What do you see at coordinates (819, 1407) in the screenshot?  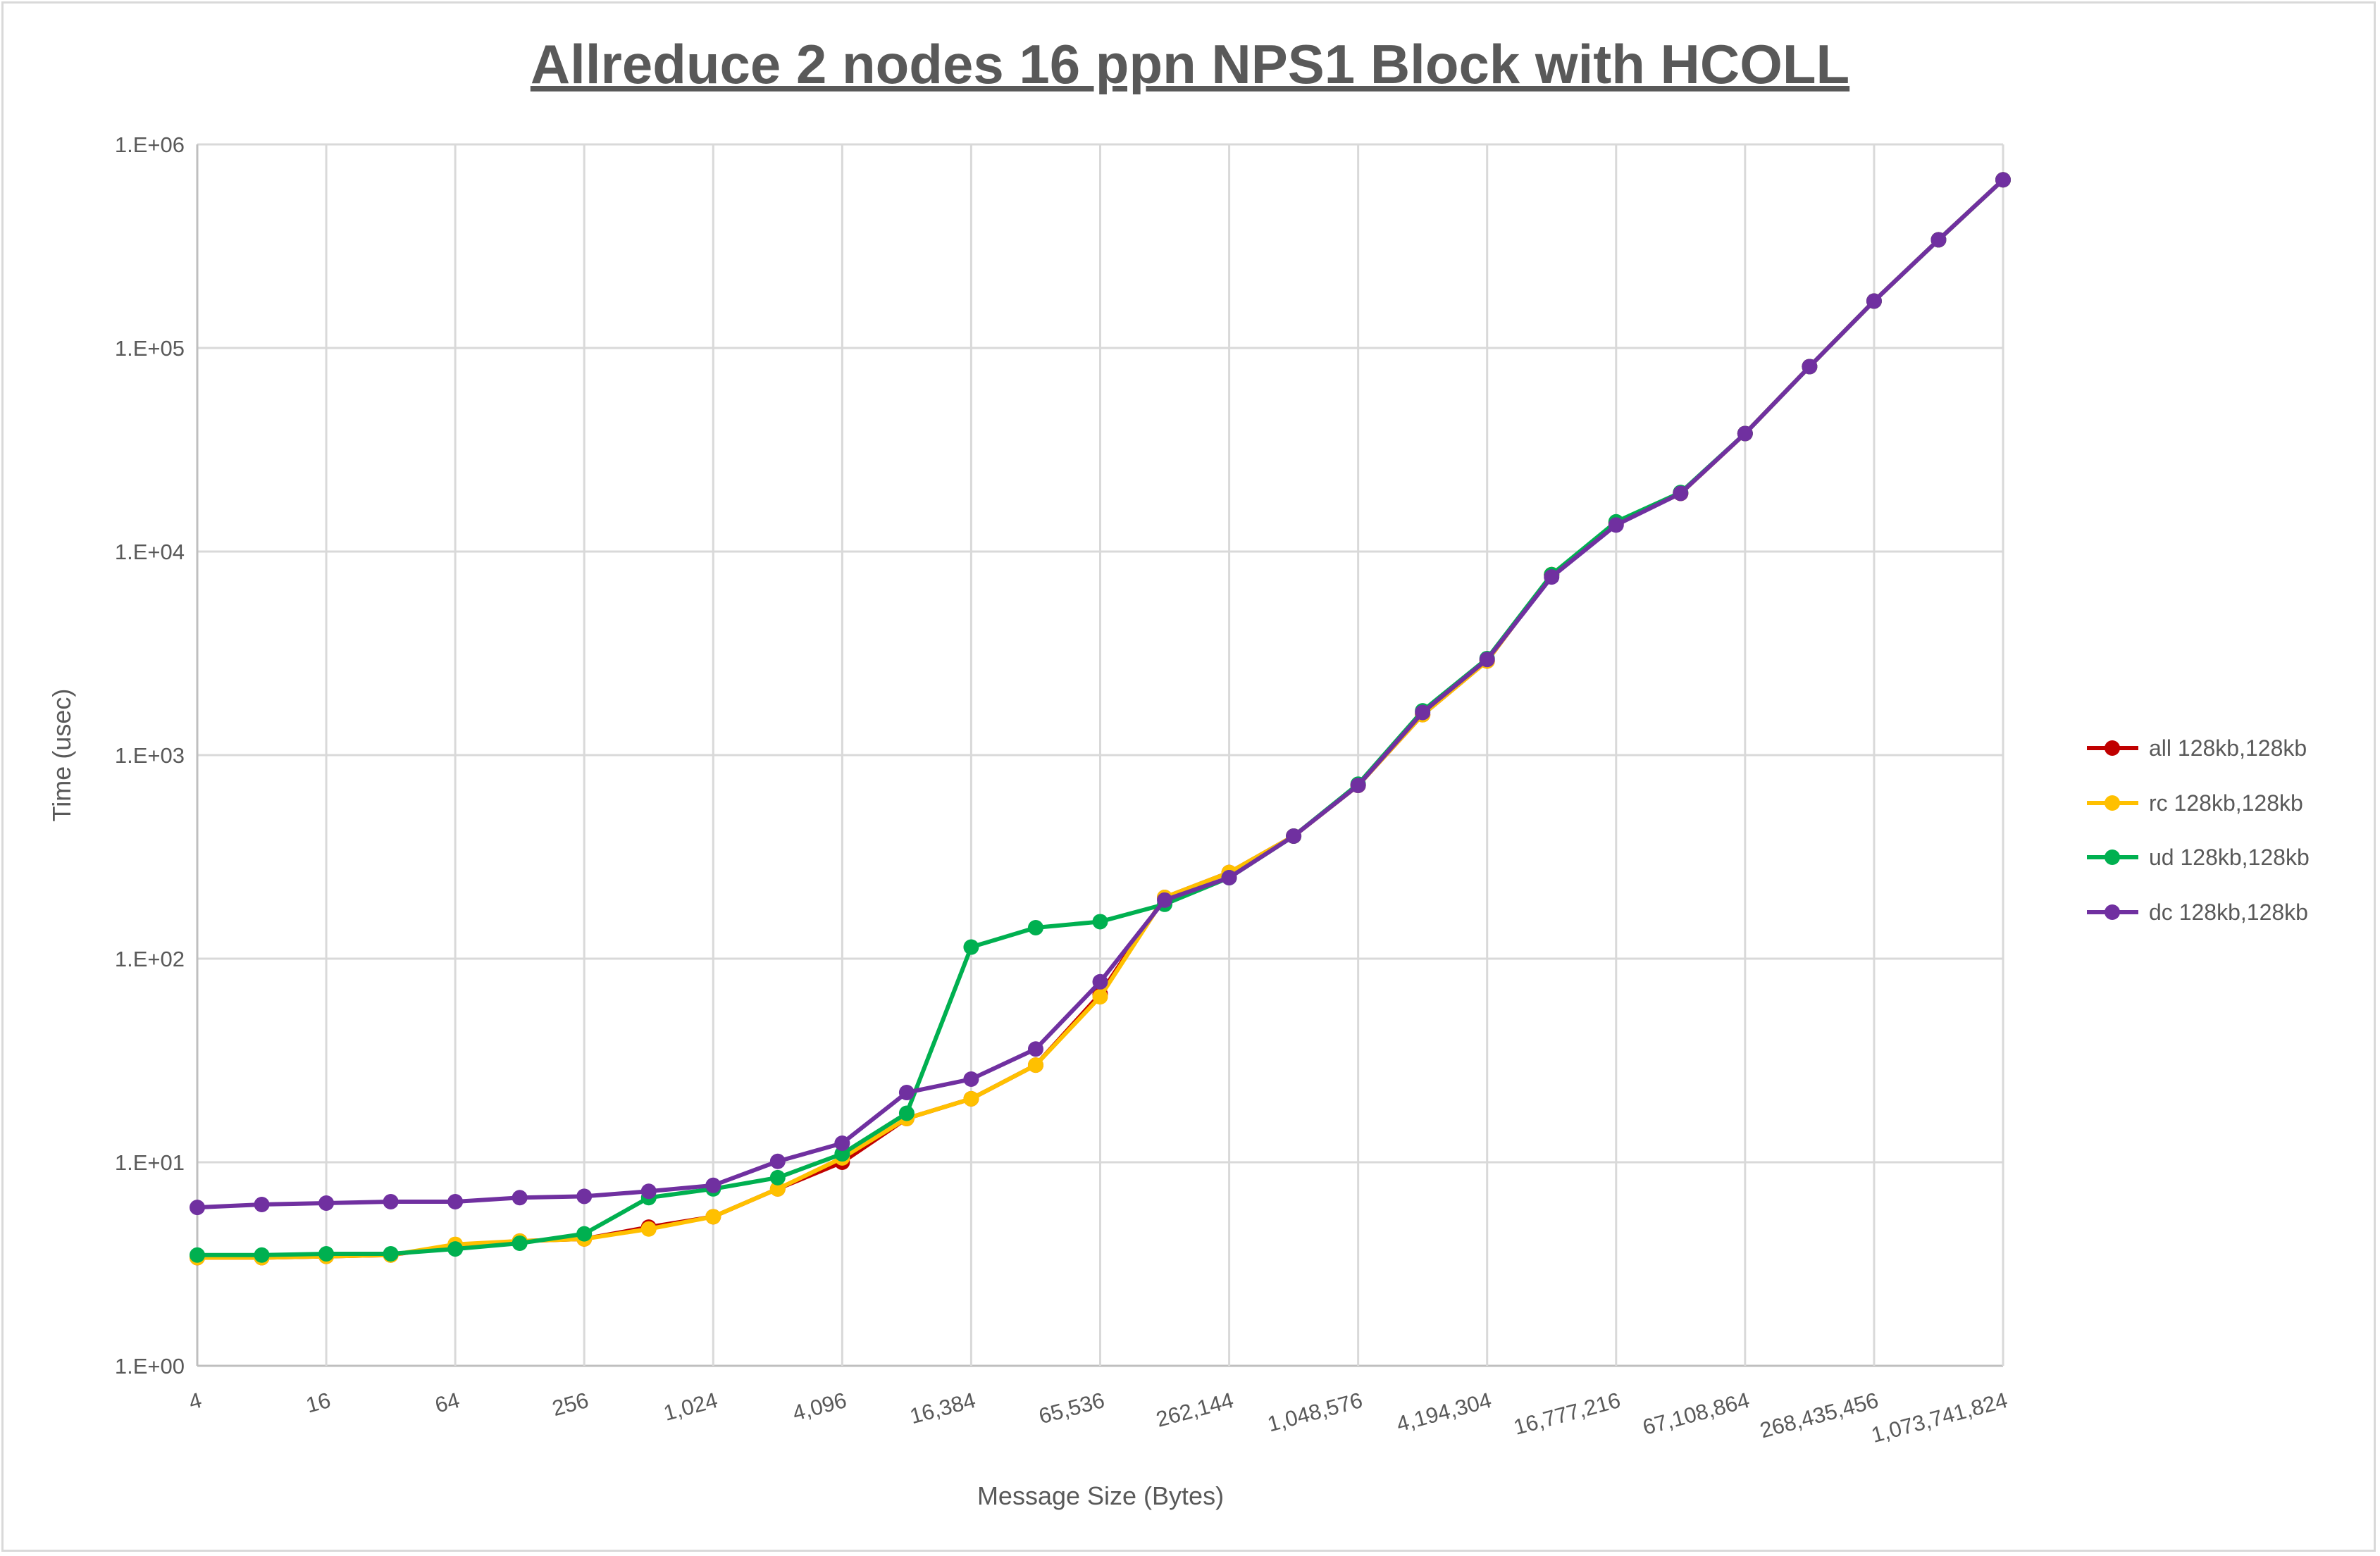 I see `x-tick-label: 4,096` at bounding box center [819, 1407].